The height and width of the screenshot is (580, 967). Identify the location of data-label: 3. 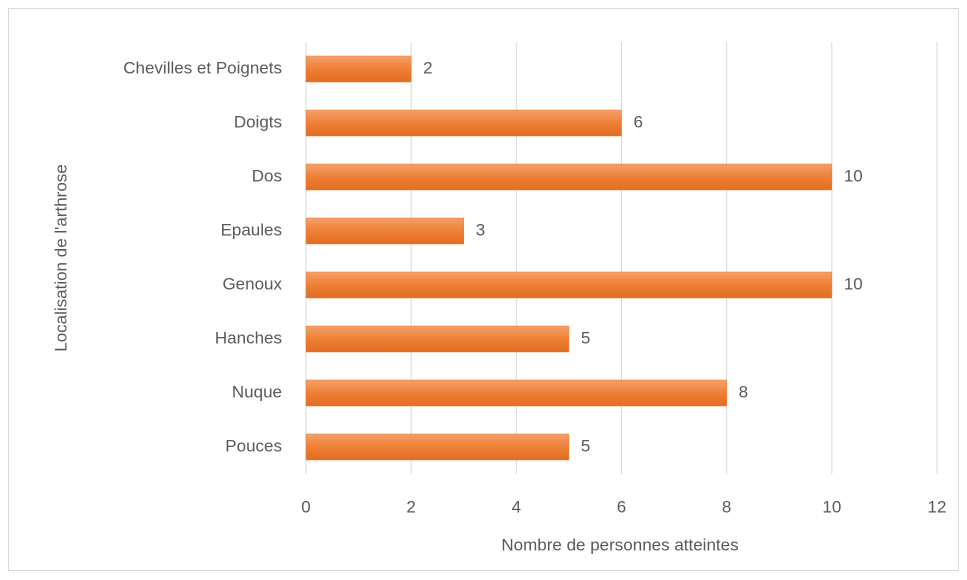
(480, 229).